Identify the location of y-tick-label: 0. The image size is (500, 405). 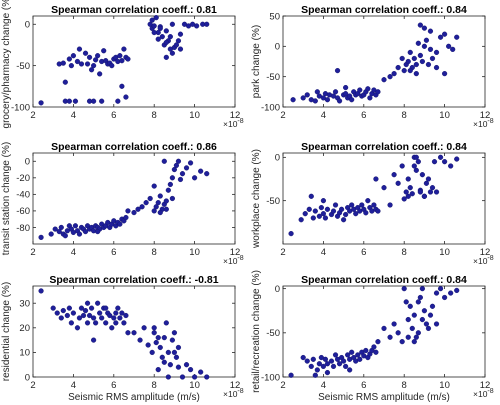
(277, 289).